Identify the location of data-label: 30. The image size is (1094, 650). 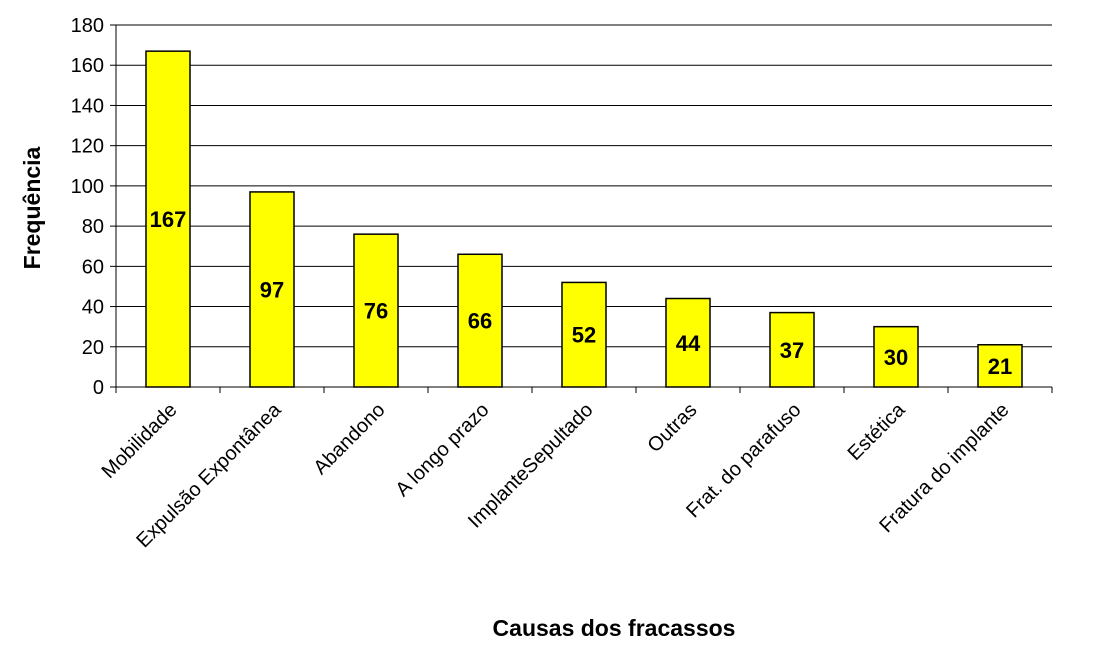
(896, 357).